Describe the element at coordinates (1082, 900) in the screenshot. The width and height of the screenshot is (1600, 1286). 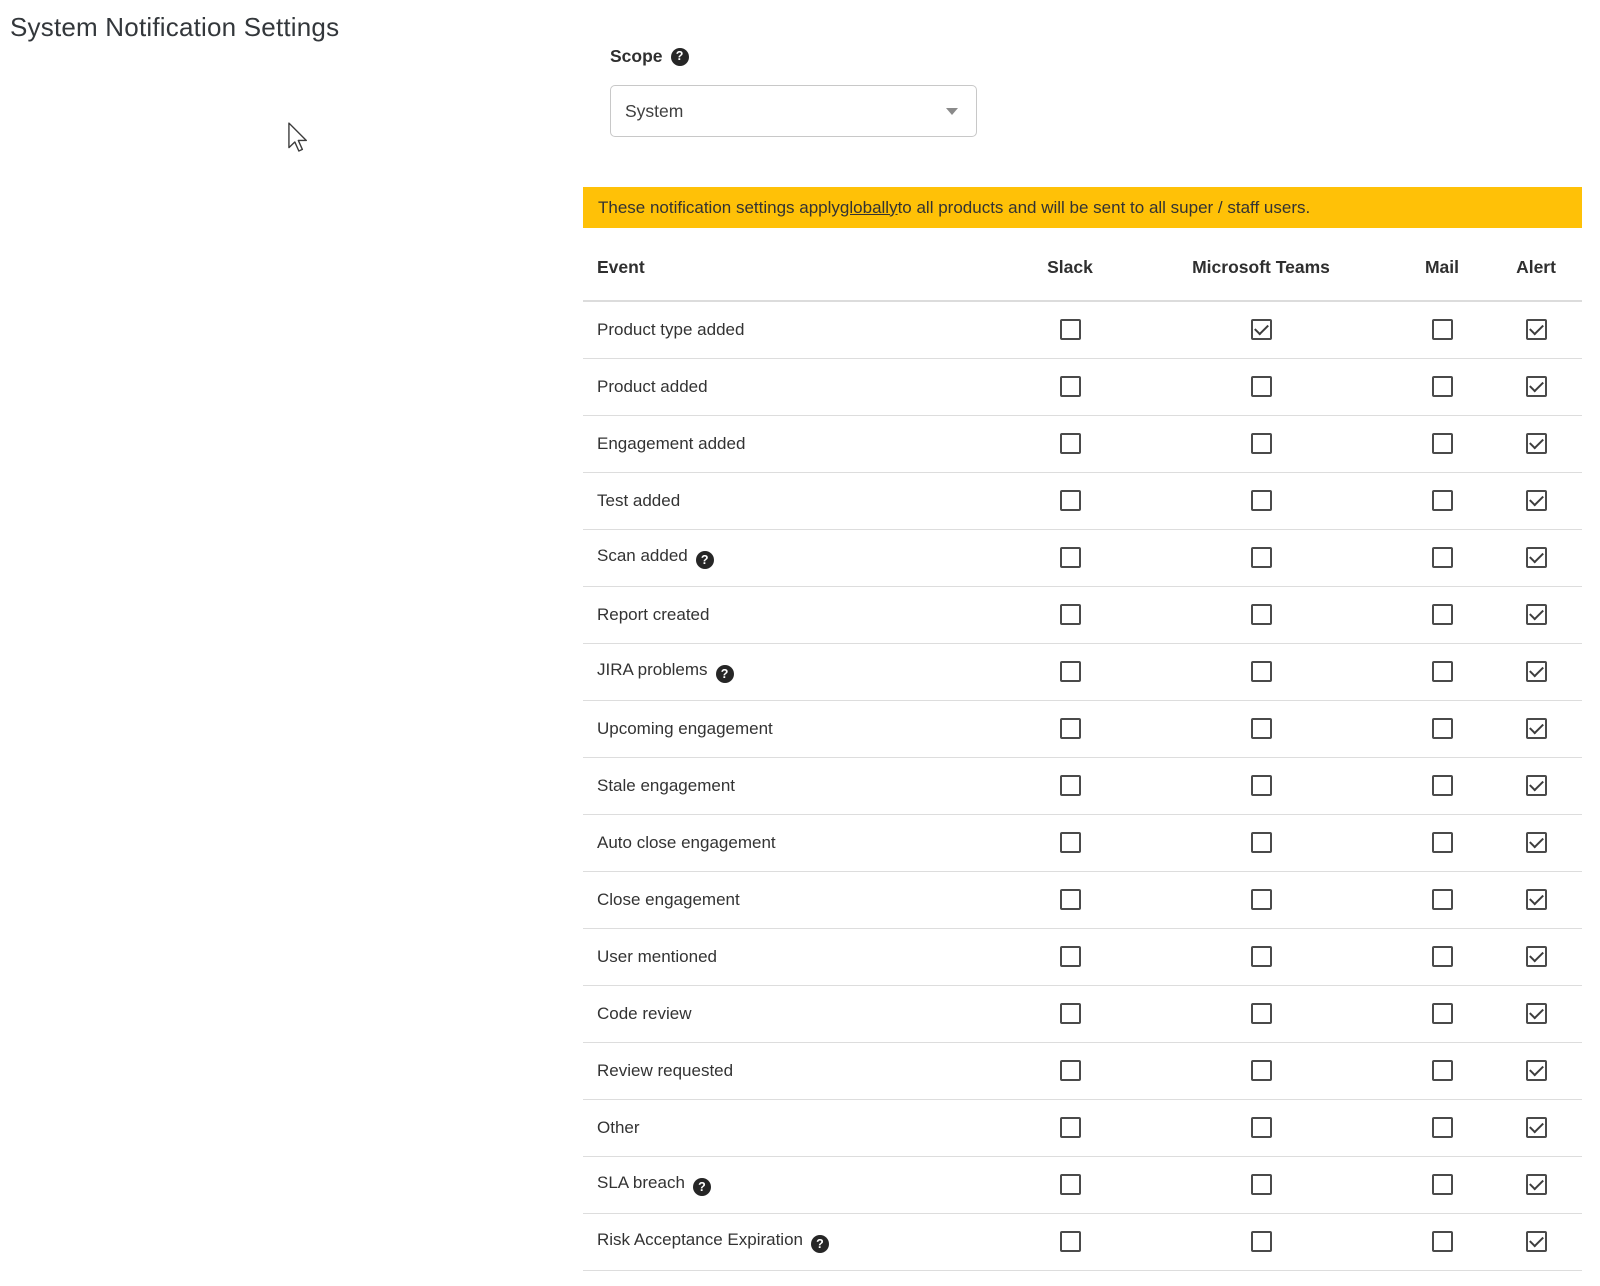
I see `table-row: Close engagement` at that location.